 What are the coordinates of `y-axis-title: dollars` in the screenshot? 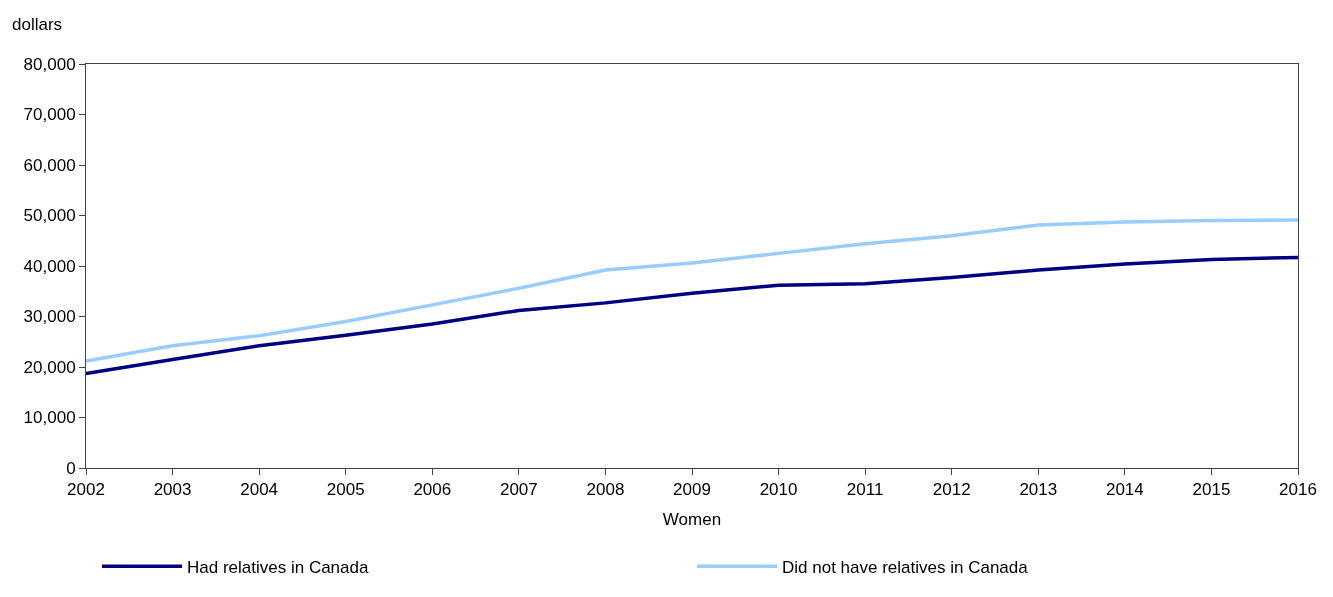 It's located at (37, 24).